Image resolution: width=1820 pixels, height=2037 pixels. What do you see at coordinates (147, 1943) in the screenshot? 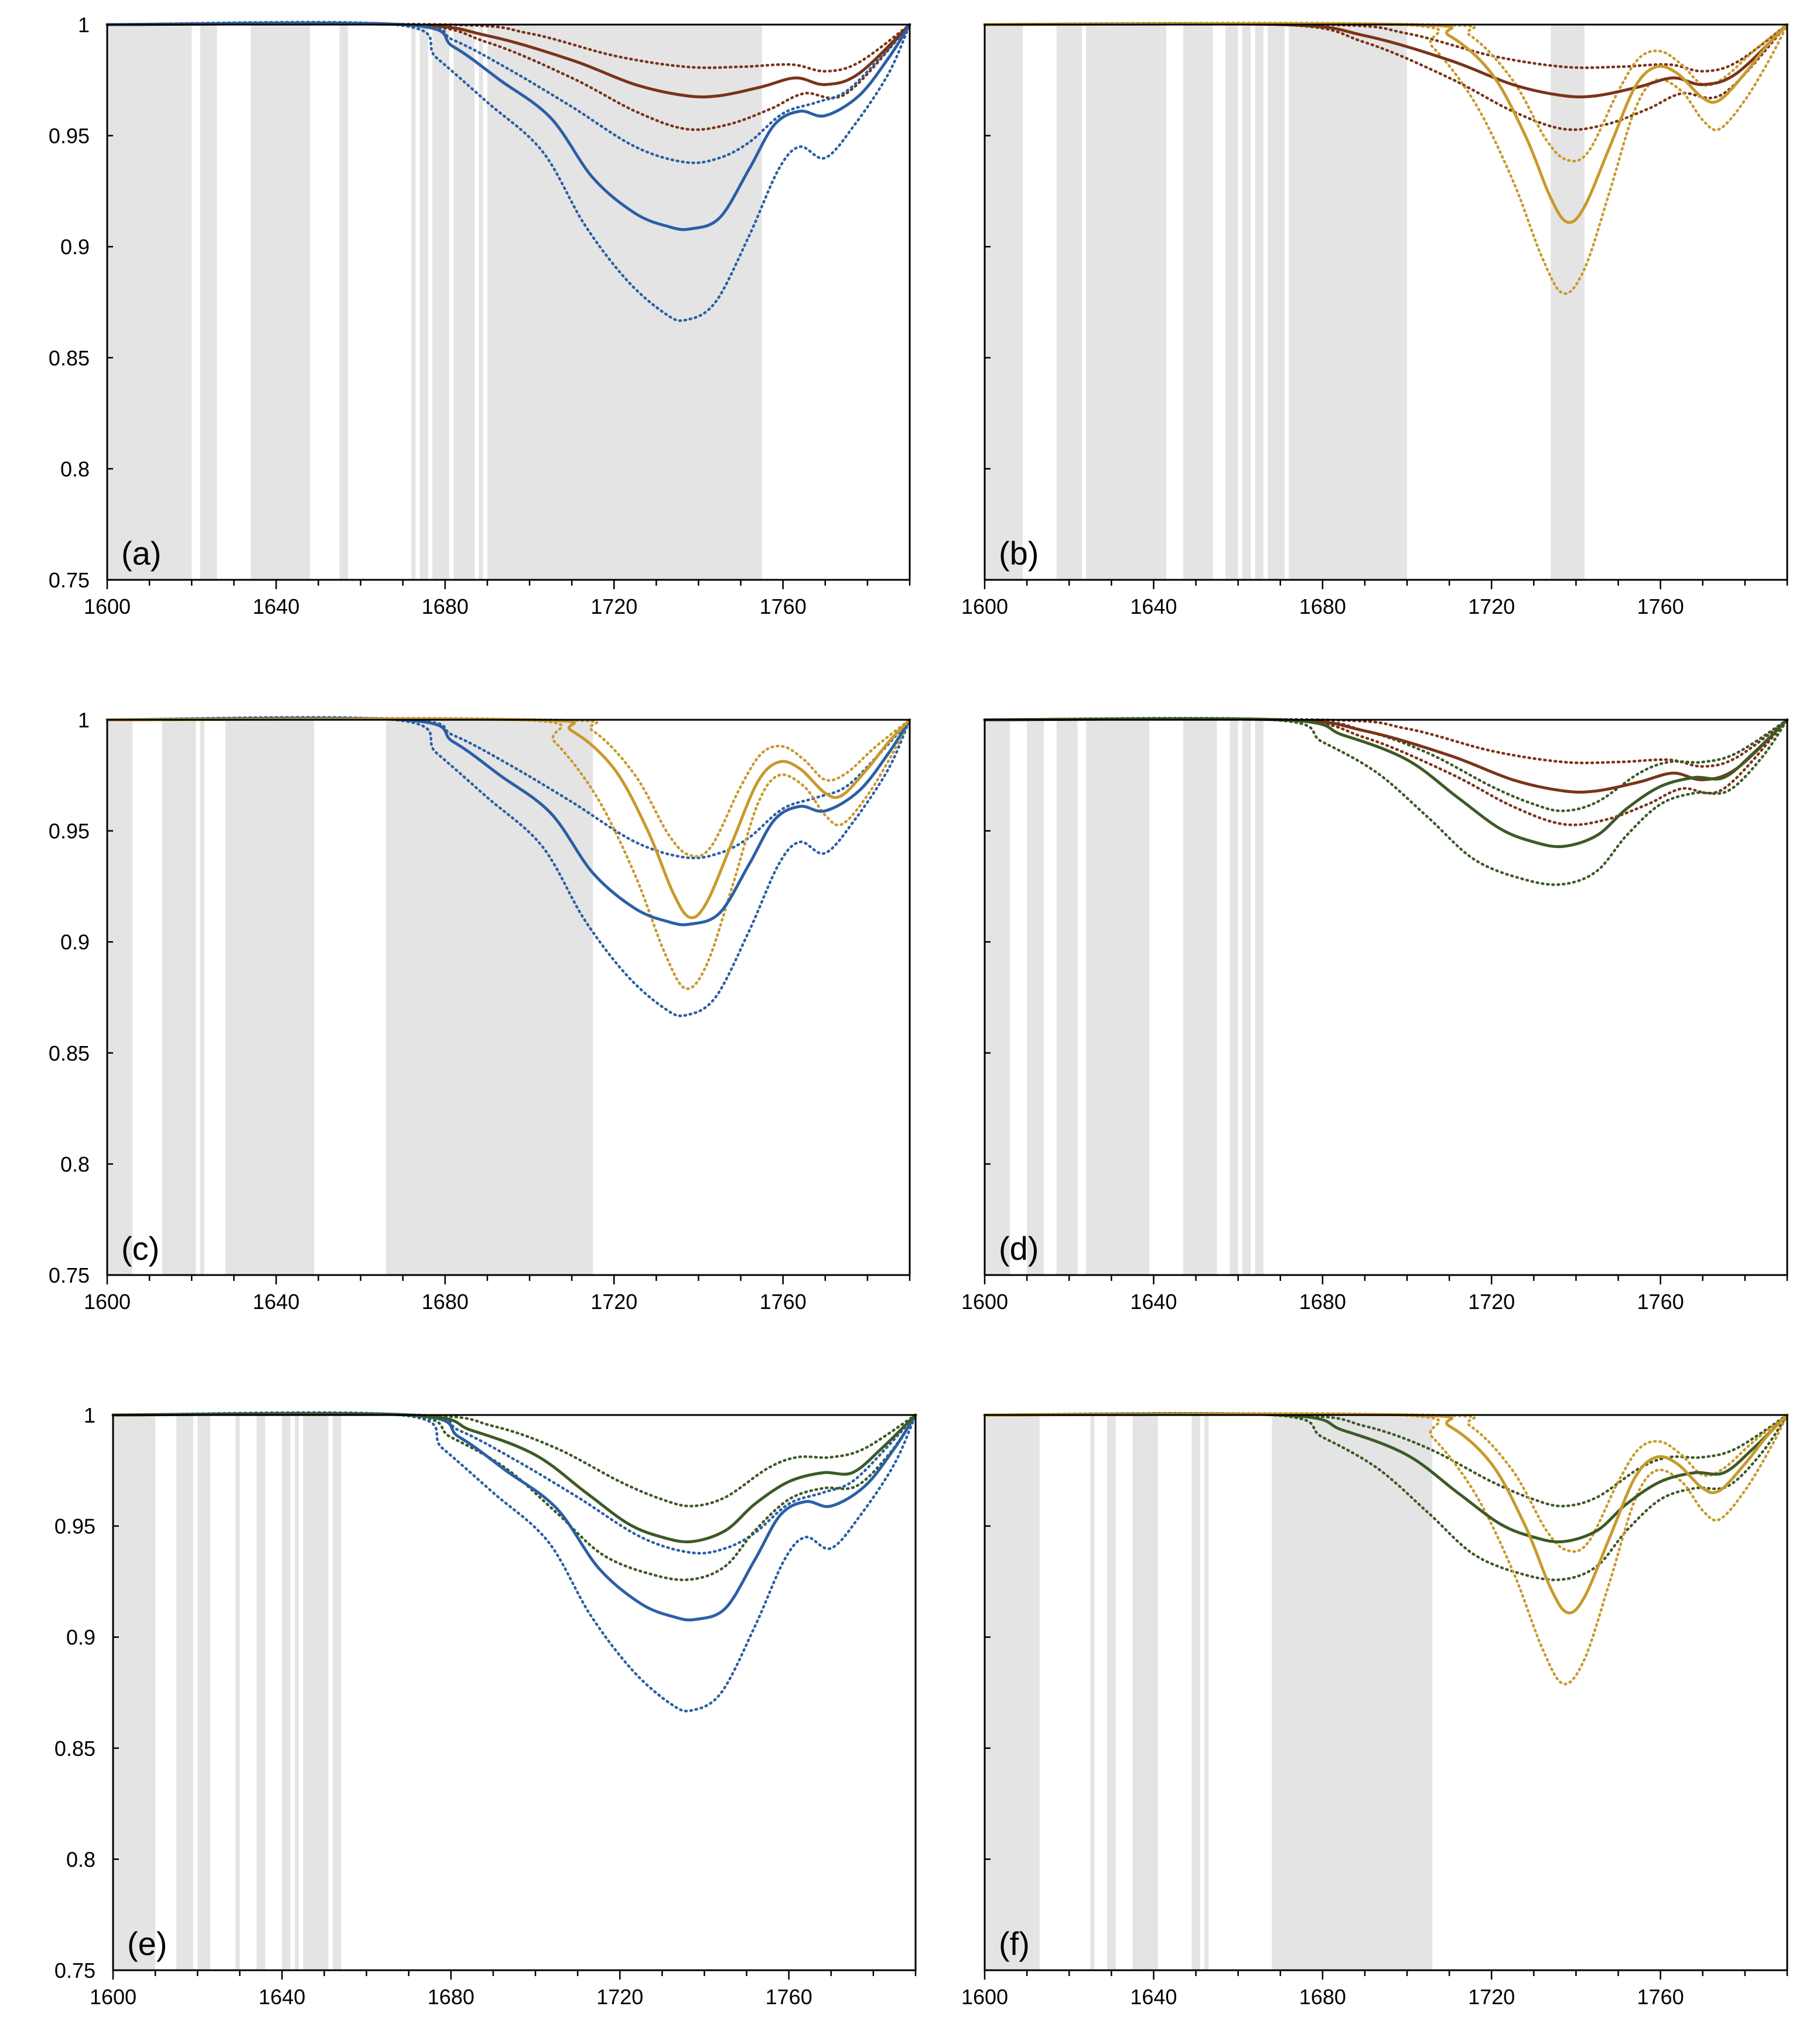
I see `panel-label: (e)` at bounding box center [147, 1943].